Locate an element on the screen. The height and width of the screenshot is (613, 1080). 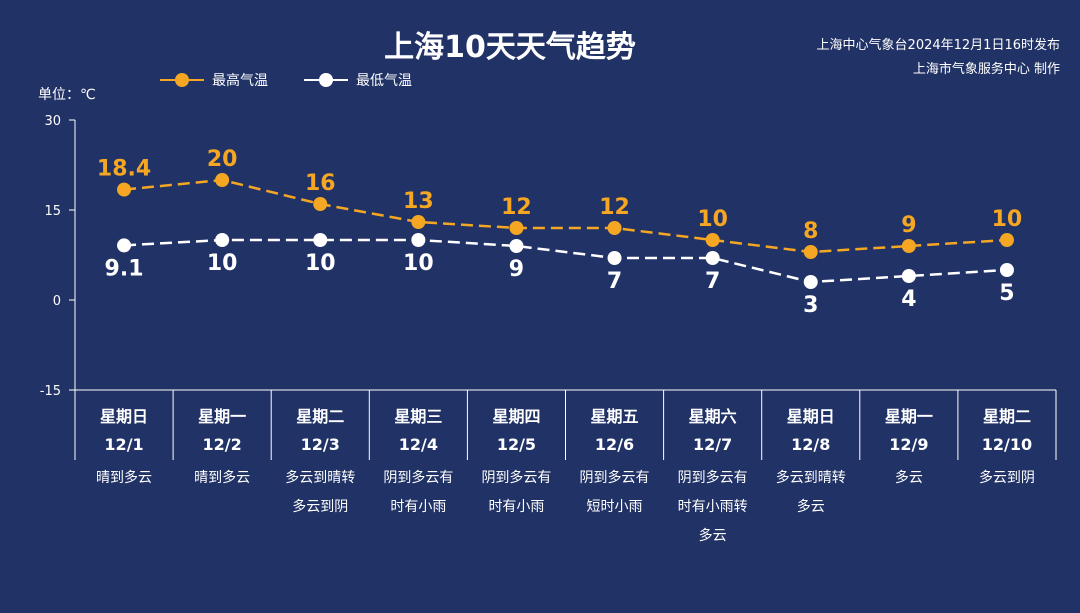
date-label: 12/10 is located at coordinates (1007, 444).